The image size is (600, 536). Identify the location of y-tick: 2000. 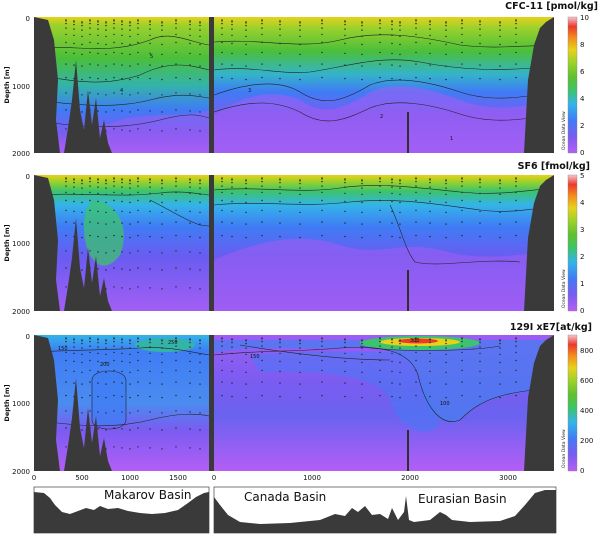
(21, 312).